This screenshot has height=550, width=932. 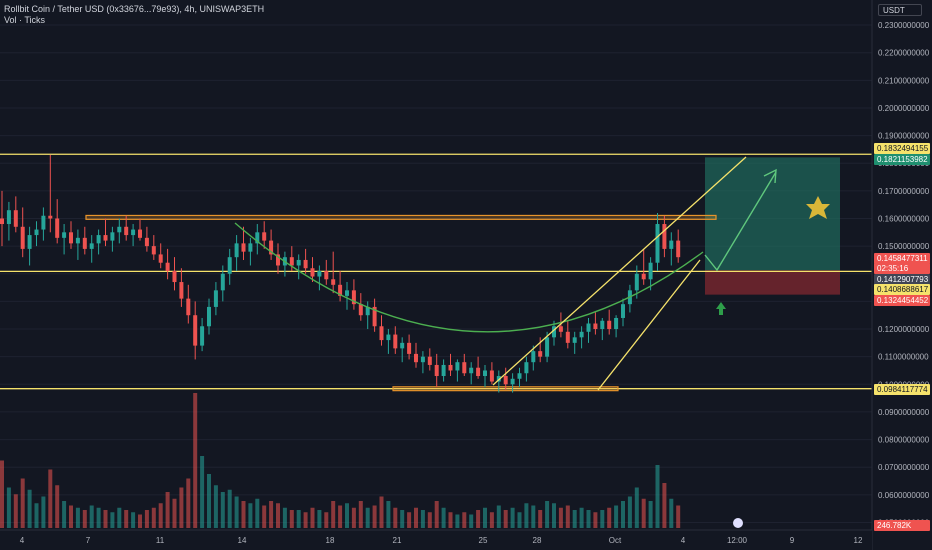 I want to click on x-tick-label: 7, so click(x=88, y=540).